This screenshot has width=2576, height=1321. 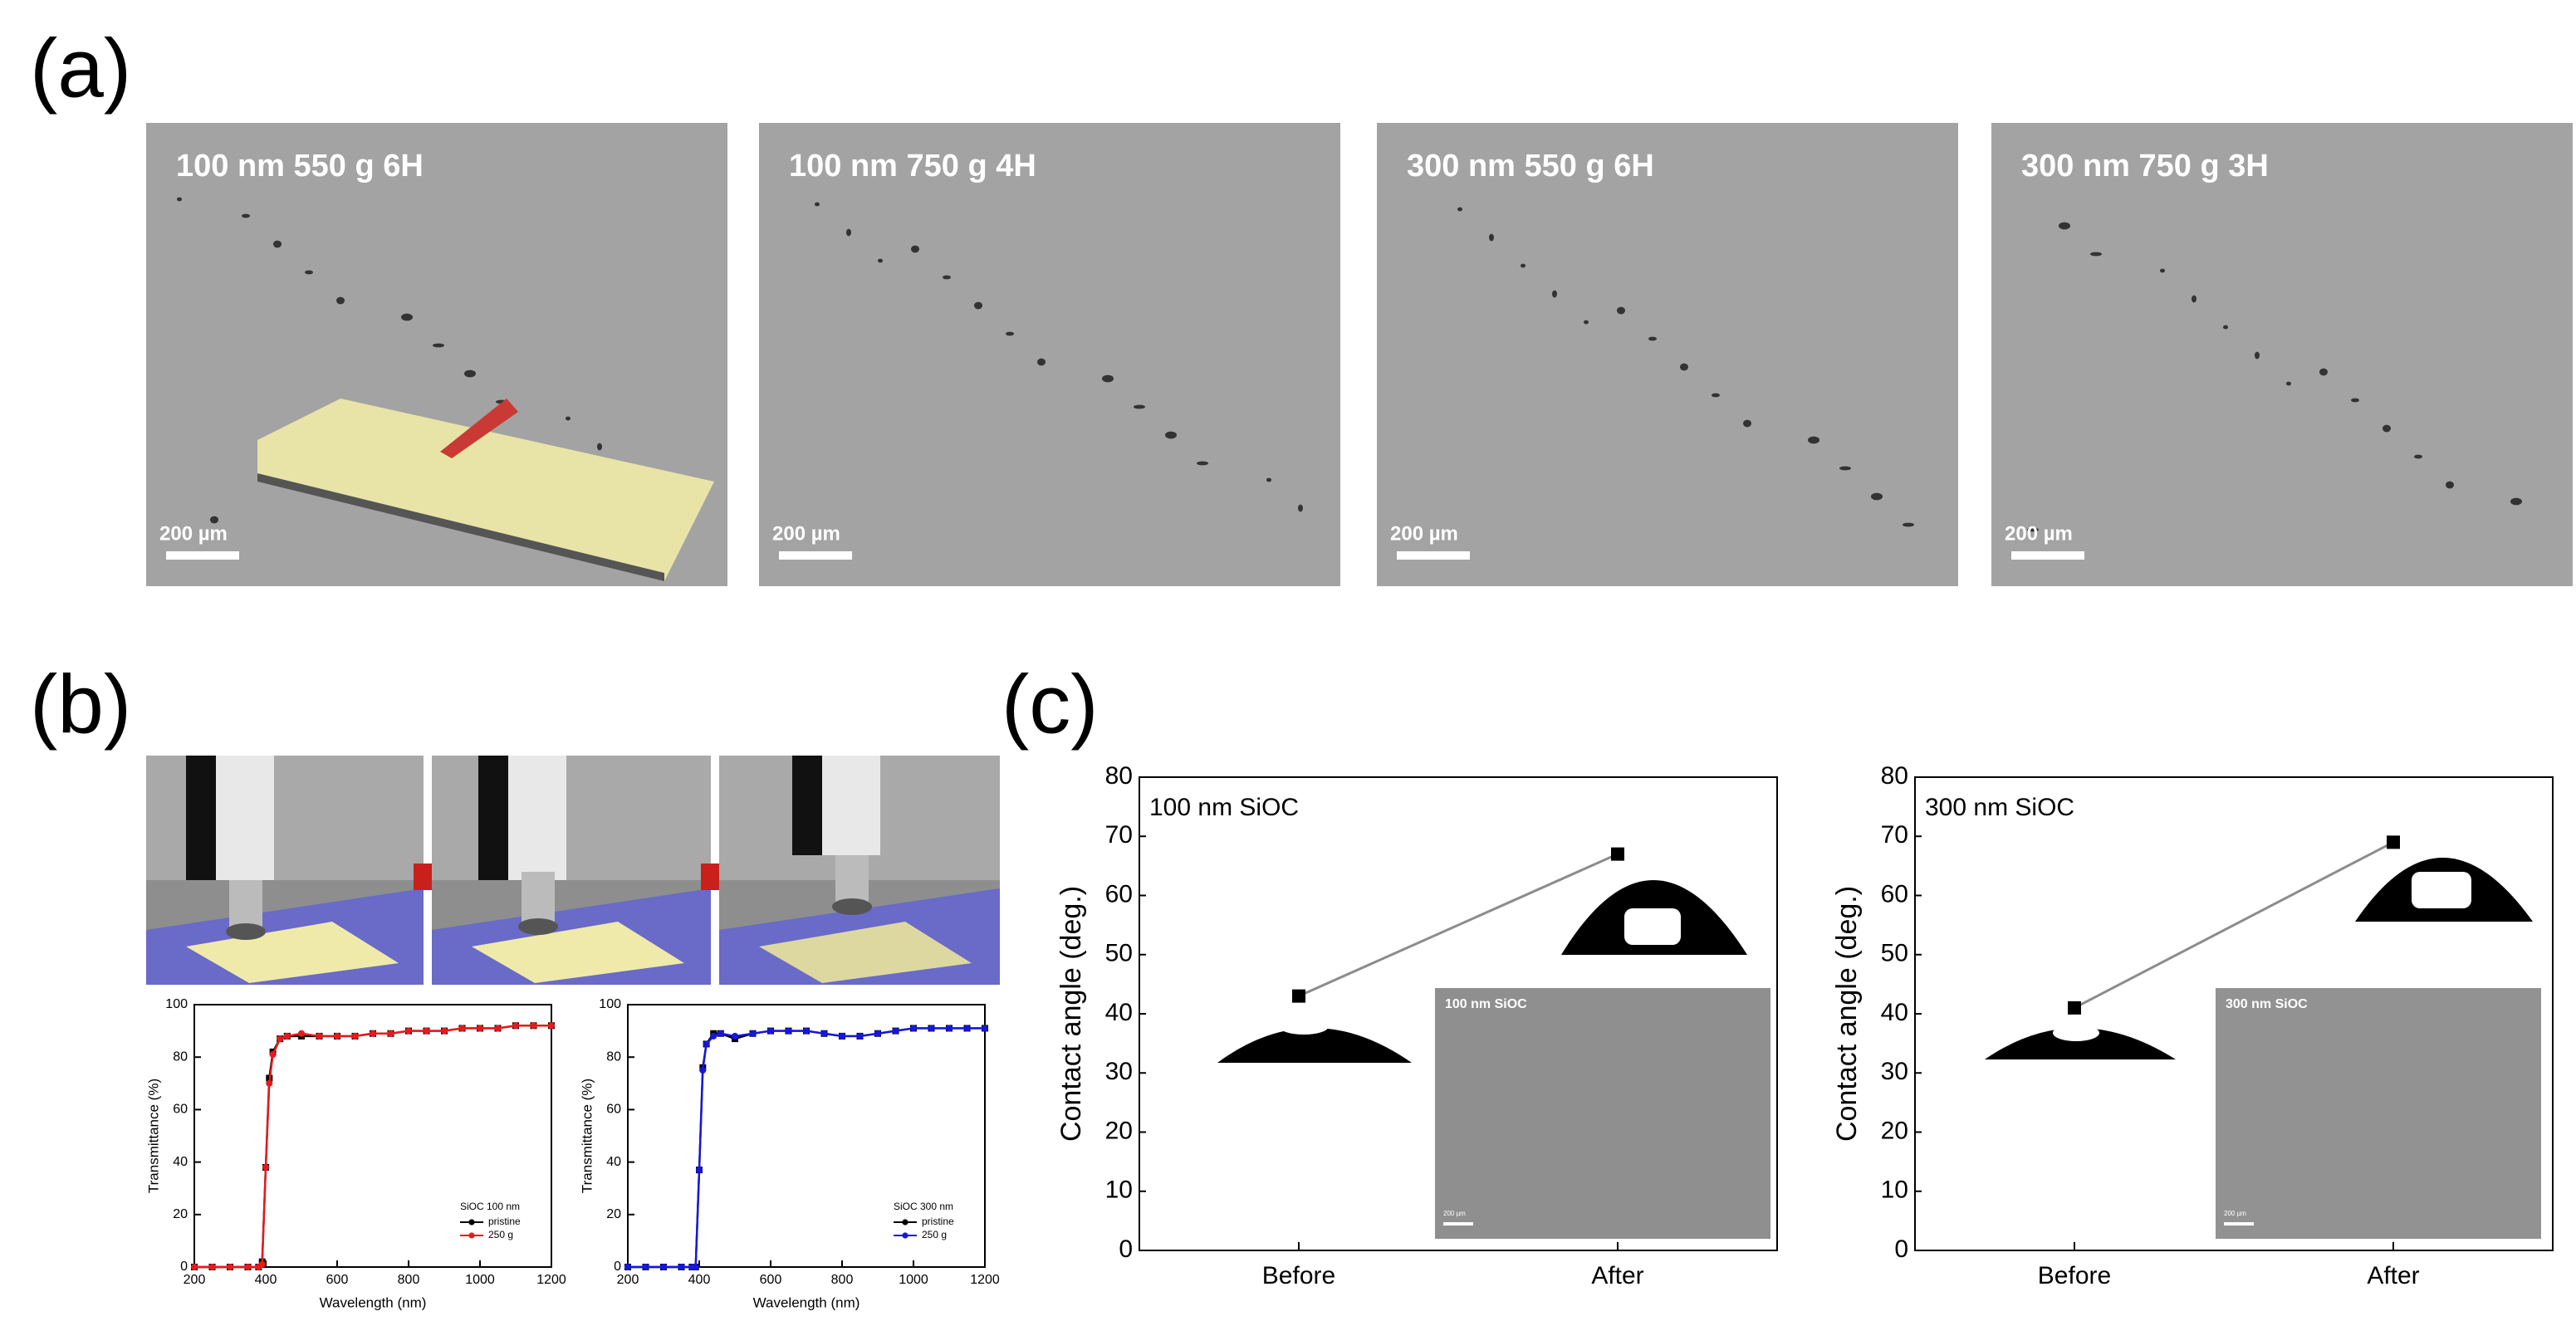 What do you see at coordinates (1119, 1190) in the screenshot?
I see `y-tick-label: 10` at bounding box center [1119, 1190].